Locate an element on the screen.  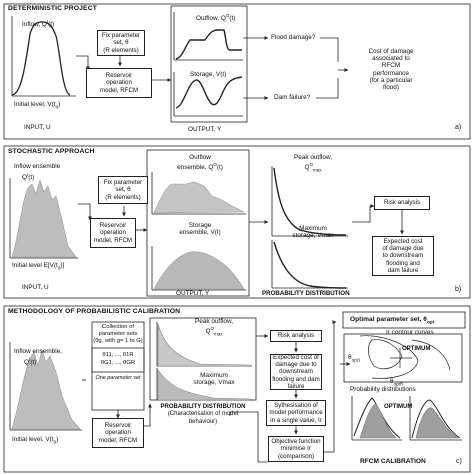
storage-b-label: Storage ensemble, V(t) is located at coordinates (200, 229).